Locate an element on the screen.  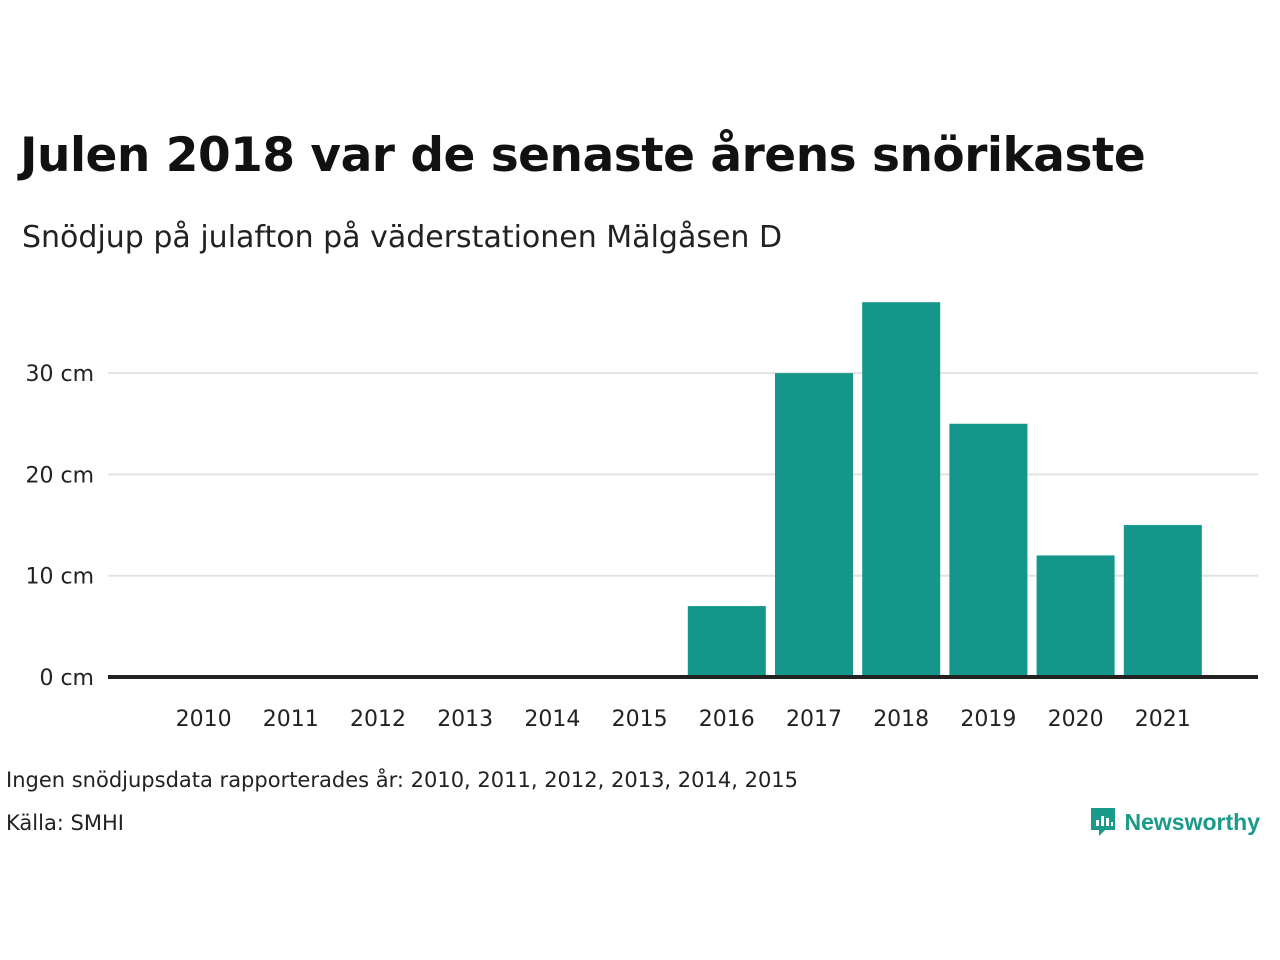
x-tick-label: 2017 is located at coordinates (814, 719).